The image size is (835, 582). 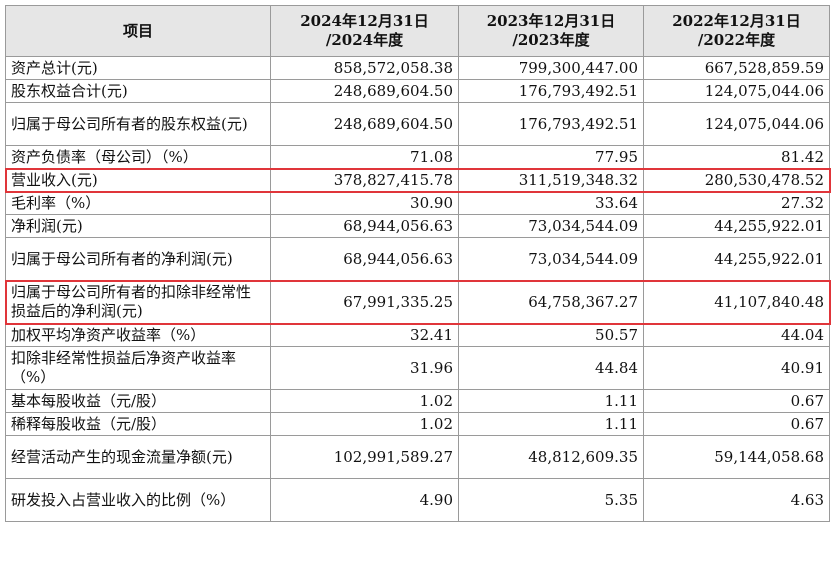 What do you see at coordinates (364, 335) in the screenshot?
I see `cell-2024: 32.41` at bounding box center [364, 335].